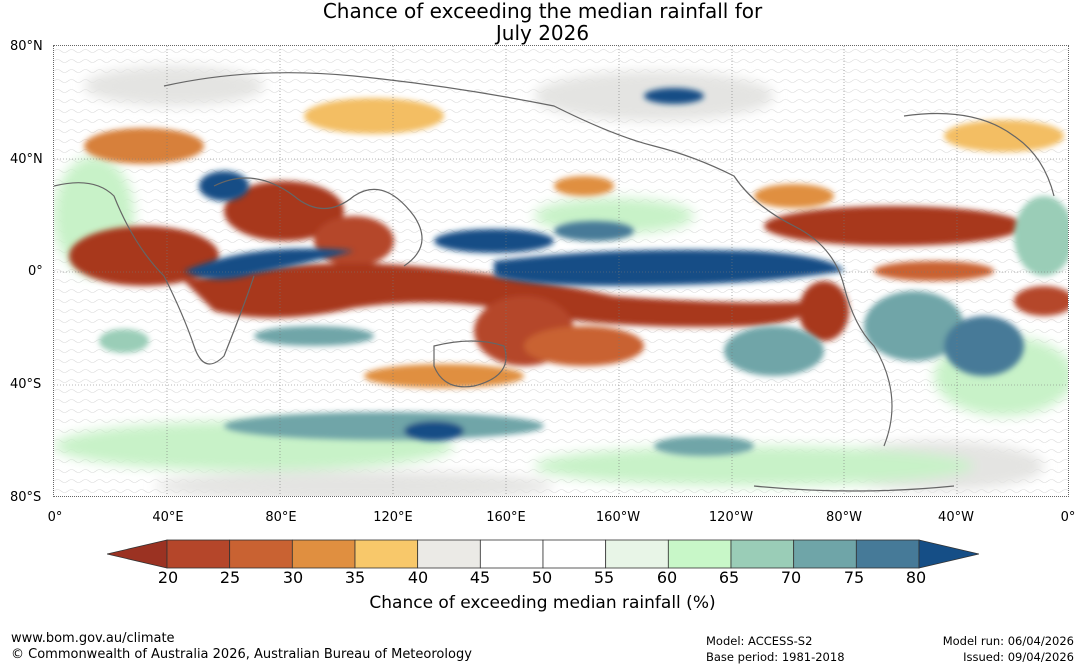 The height and width of the screenshot is (667, 1085). What do you see at coordinates (293, 577) in the screenshot?
I see `colorbar-tick-30: 30` at bounding box center [293, 577].